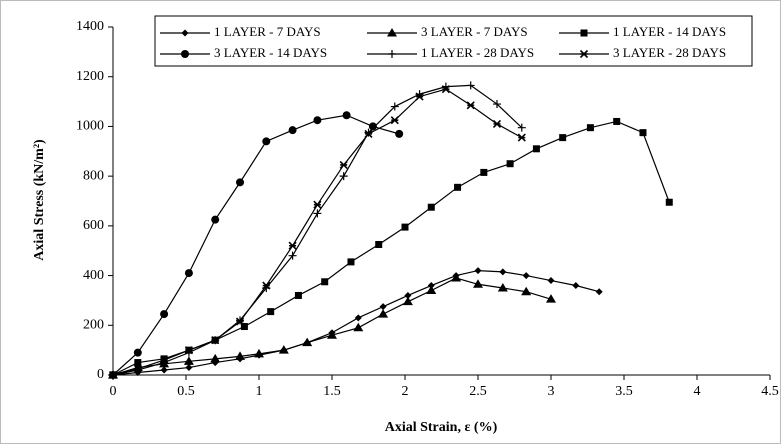  What do you see at coordinates (113, 391) in the screenshot?
I see `x-tick-label: 0` at bounding box center [113, 391].